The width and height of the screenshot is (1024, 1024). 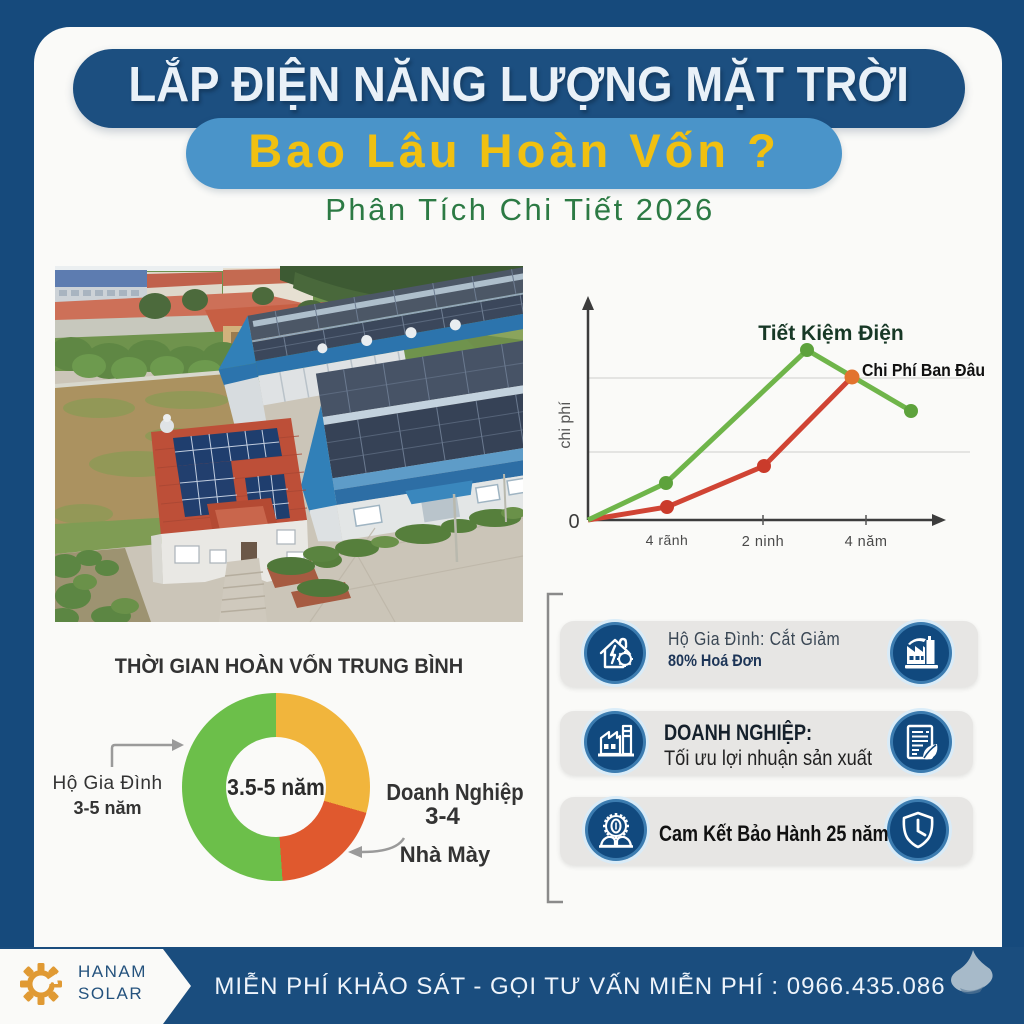 What do you see at coordinates (763, 542) in the screenshot?
I see `svg-text: 2 ninh` at bounding box center [763, 542].